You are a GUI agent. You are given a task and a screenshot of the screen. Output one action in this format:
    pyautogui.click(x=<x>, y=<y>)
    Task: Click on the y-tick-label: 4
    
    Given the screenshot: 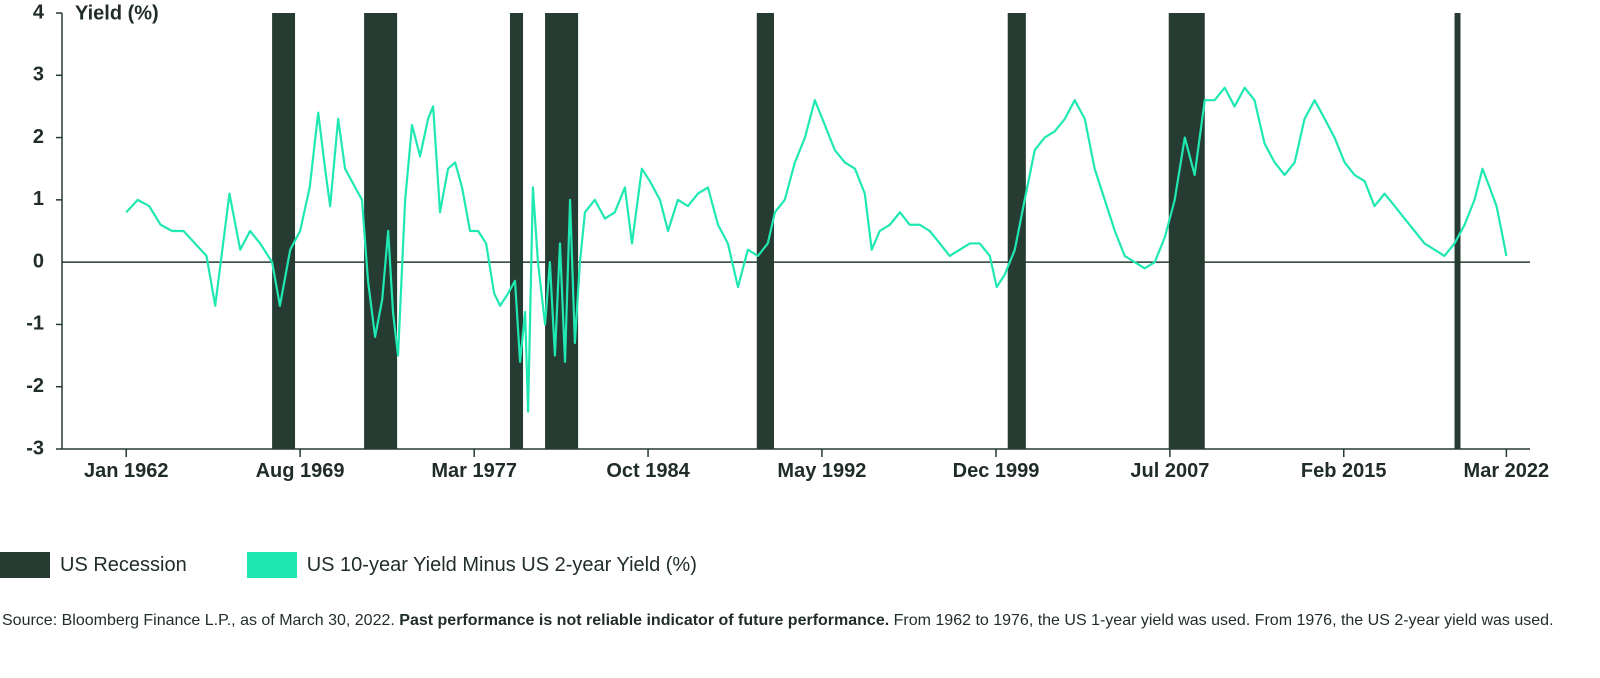 What is the action you would take?
    pyautogui.click(x=39, y=12)
    